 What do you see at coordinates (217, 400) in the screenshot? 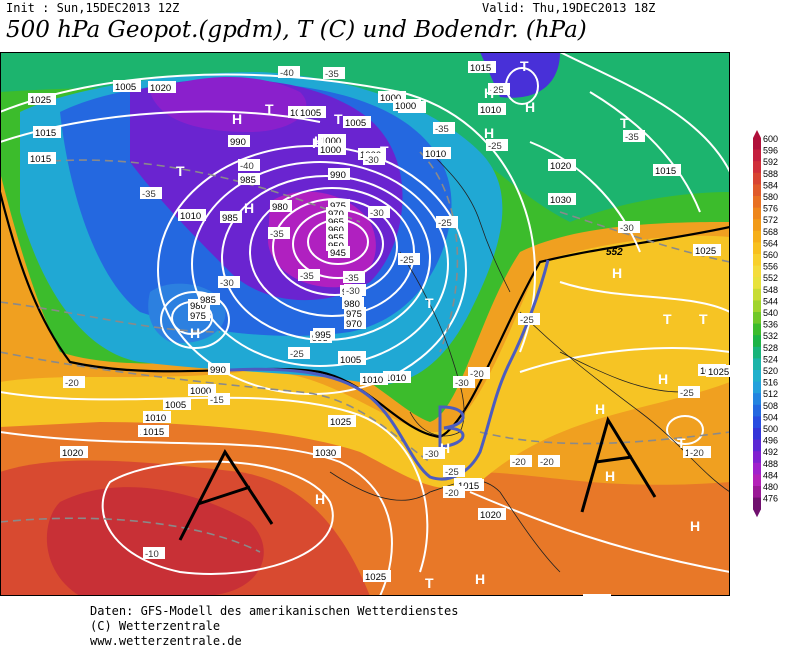
I see `temperature-label-text: -15` at bounding box center [217, 400].